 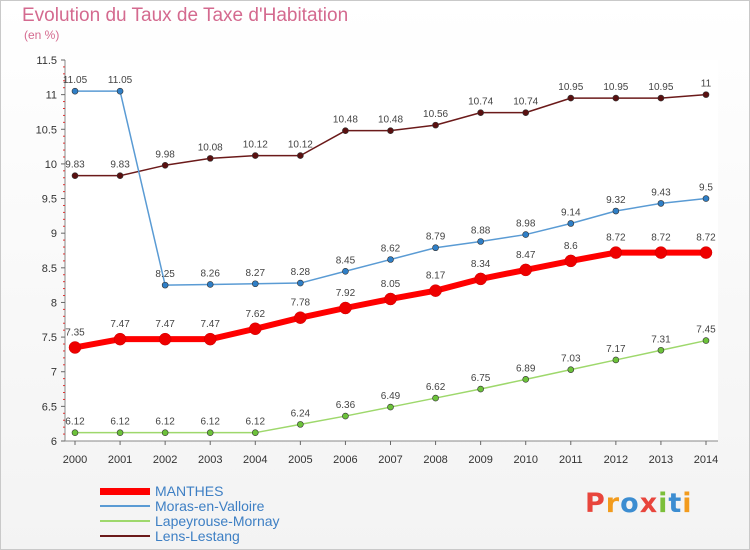 I want to click on logo-letter: t, so click(x=675, y=503).